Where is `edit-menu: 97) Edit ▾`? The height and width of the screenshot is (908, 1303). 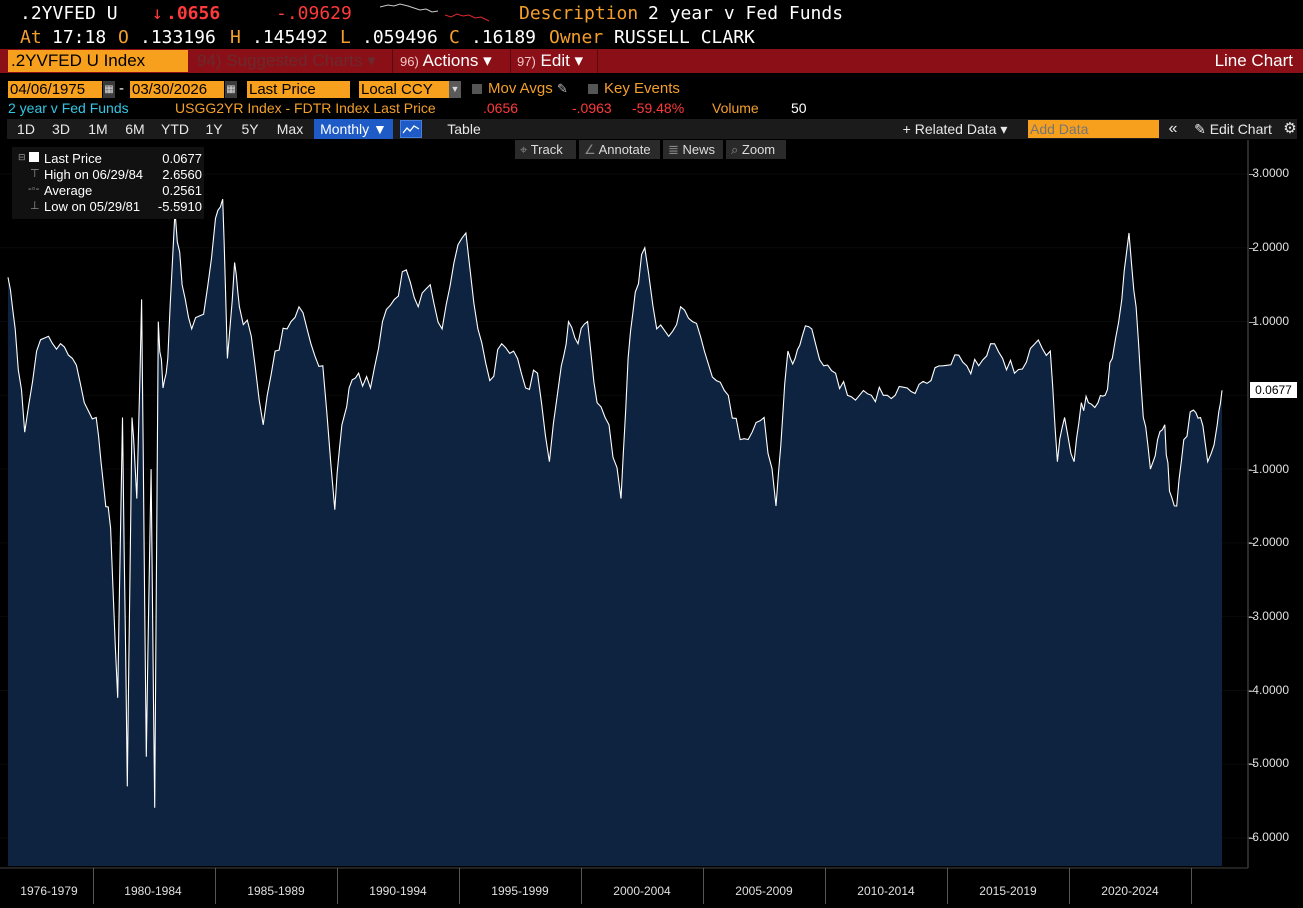
edit-menu: 97) Edit ▾ is located at coordinates (550, 61).